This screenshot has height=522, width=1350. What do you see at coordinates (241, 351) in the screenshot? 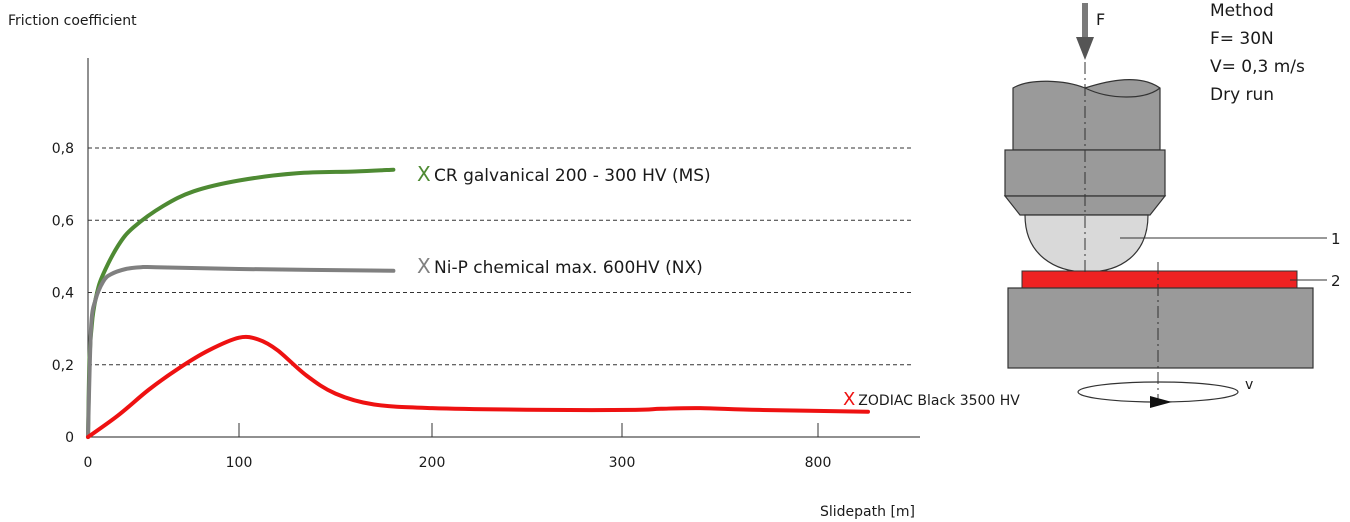
I see `series-line-ni-p-chemical` at bounding box center [241, 351].